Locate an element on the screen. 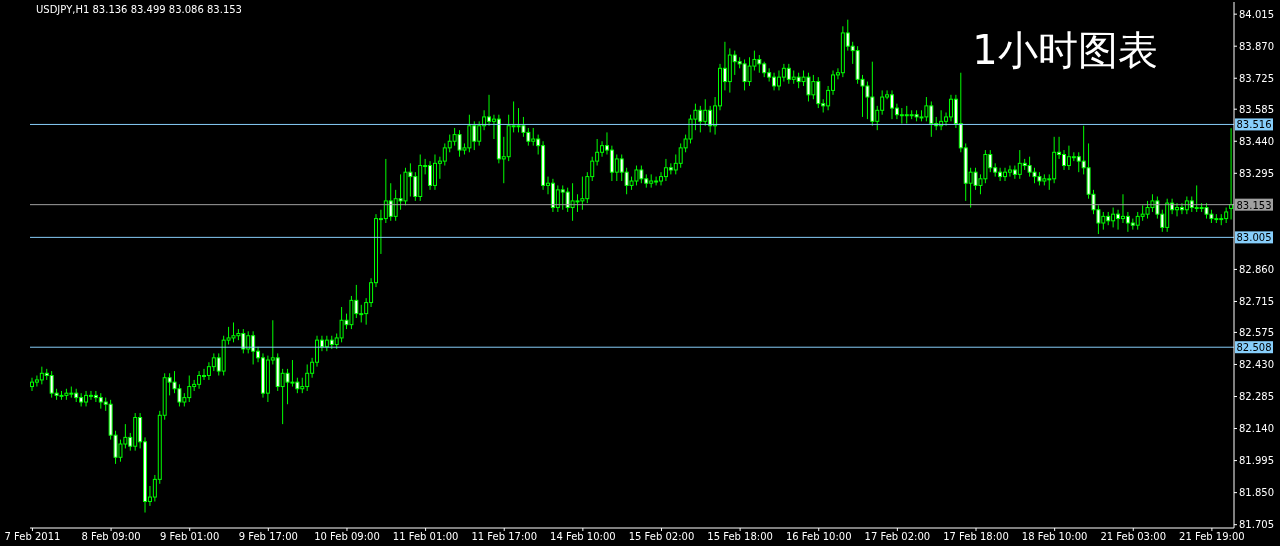 Image resolution: width=1280 pixels, height=546 pixels. x-tick-label: 11 Feb 01:00 is located at coordinates (425, 537).